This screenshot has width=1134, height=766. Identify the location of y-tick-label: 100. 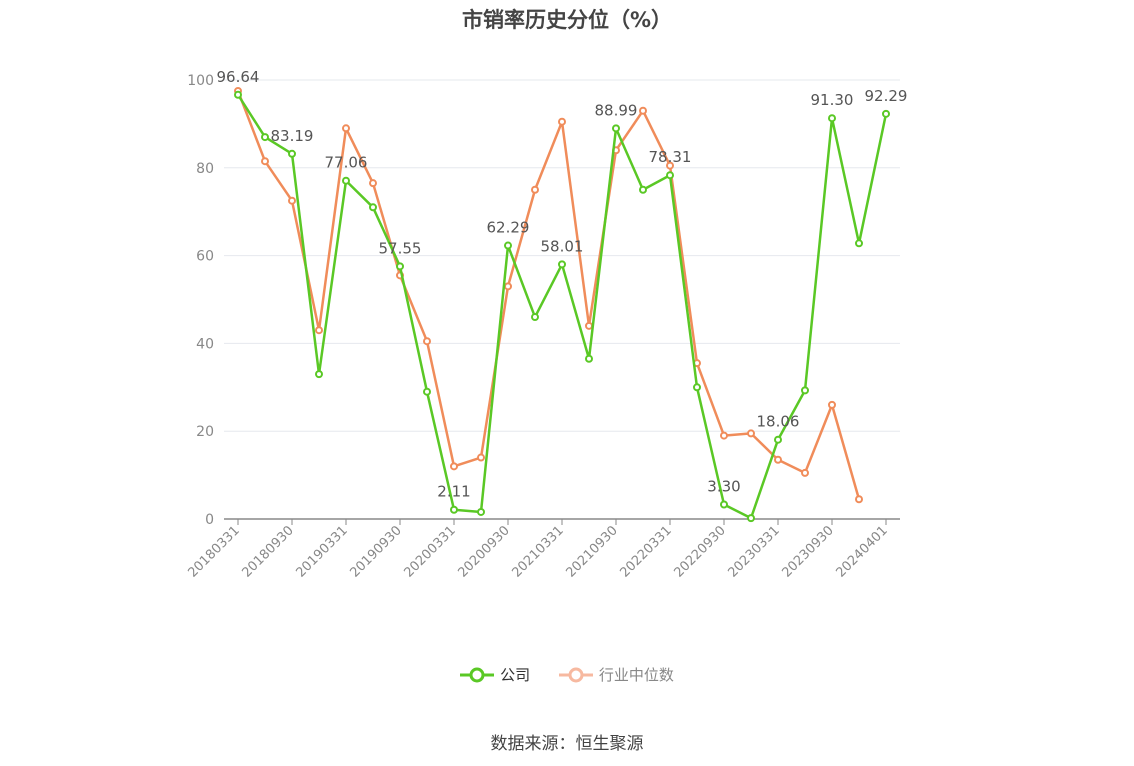
(200, 81).